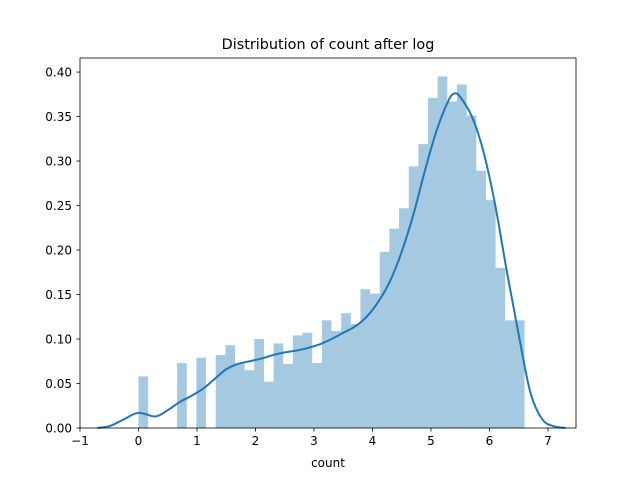 This screenshot has height=480, width=640. What do you see at coordinates (256, 441) in the screenshot?
I see `x-tick-label: 2` at bounding box center [256, 441].